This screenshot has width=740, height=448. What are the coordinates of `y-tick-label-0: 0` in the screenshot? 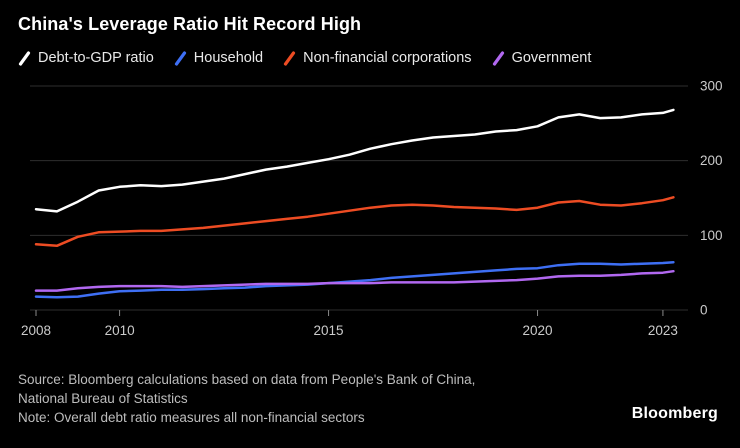 It's located at (704, 310).